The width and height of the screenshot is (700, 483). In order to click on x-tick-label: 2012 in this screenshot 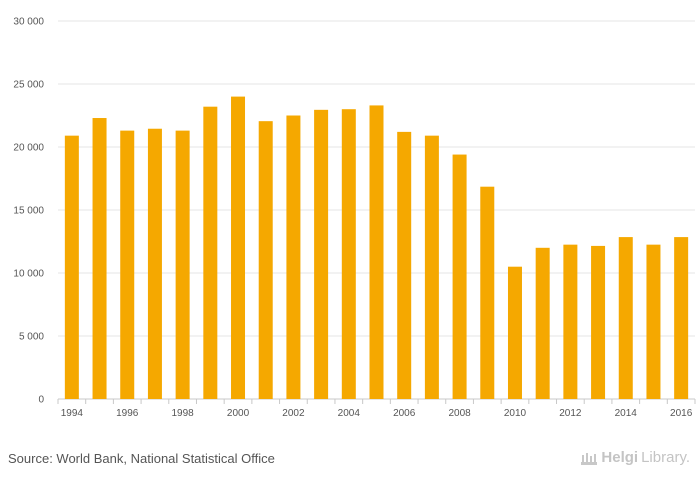, I will do `click(570, 413)`.